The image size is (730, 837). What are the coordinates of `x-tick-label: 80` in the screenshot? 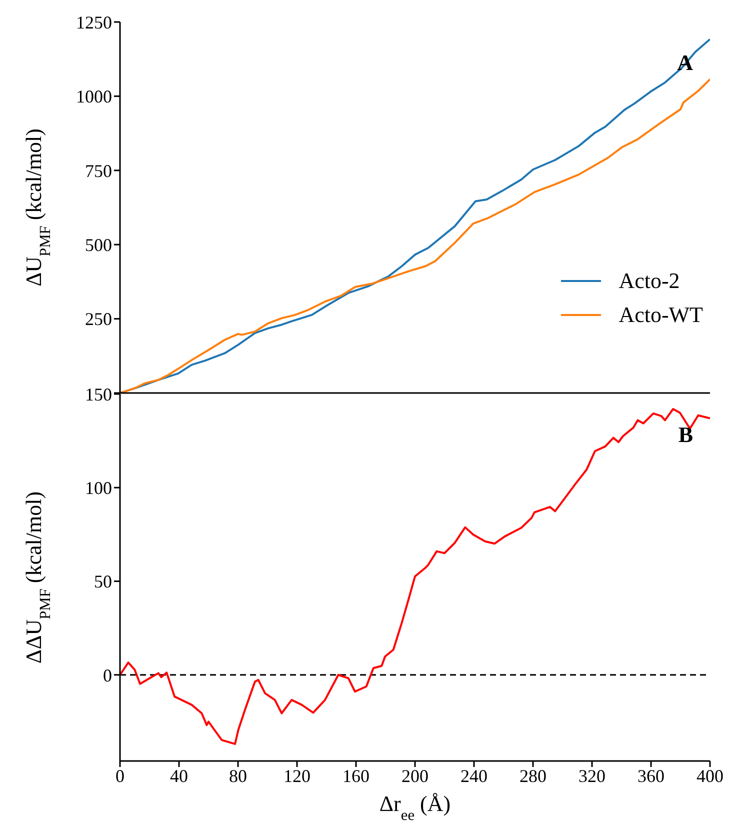 It's located at (238, 776).